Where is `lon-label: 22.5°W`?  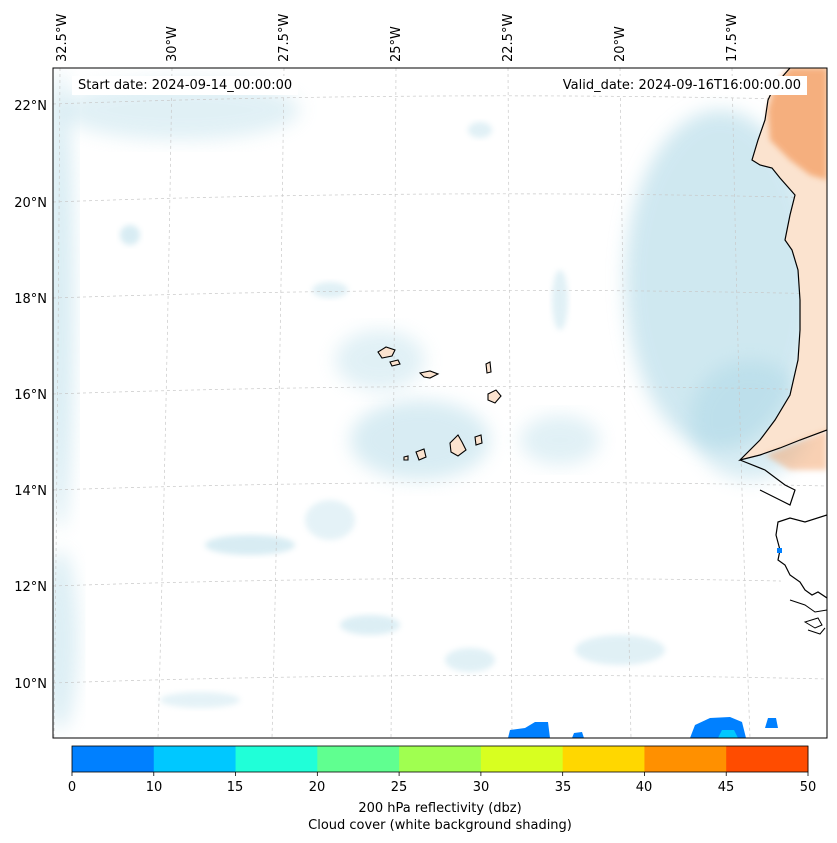
lon-label: 22.5°W is located at coordinates (508, 38).